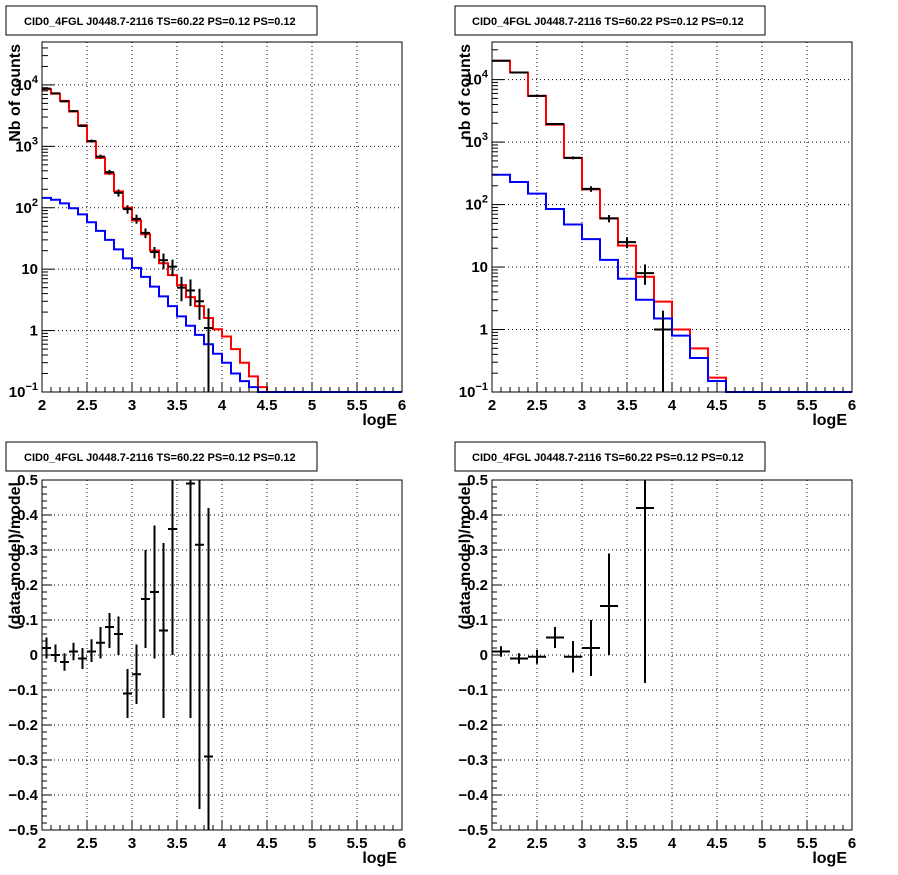 The width and height of the screenshot is (898, 875). Describe the element at coordinates (15, 93) in the screenshot. I see `y-axis-label: Nb of counts` at that location.